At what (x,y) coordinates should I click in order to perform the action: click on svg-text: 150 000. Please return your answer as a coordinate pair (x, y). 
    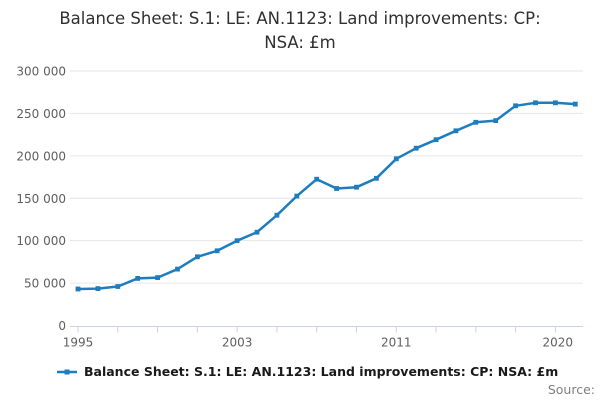
    Looking at the image, I should click on (41, 199).